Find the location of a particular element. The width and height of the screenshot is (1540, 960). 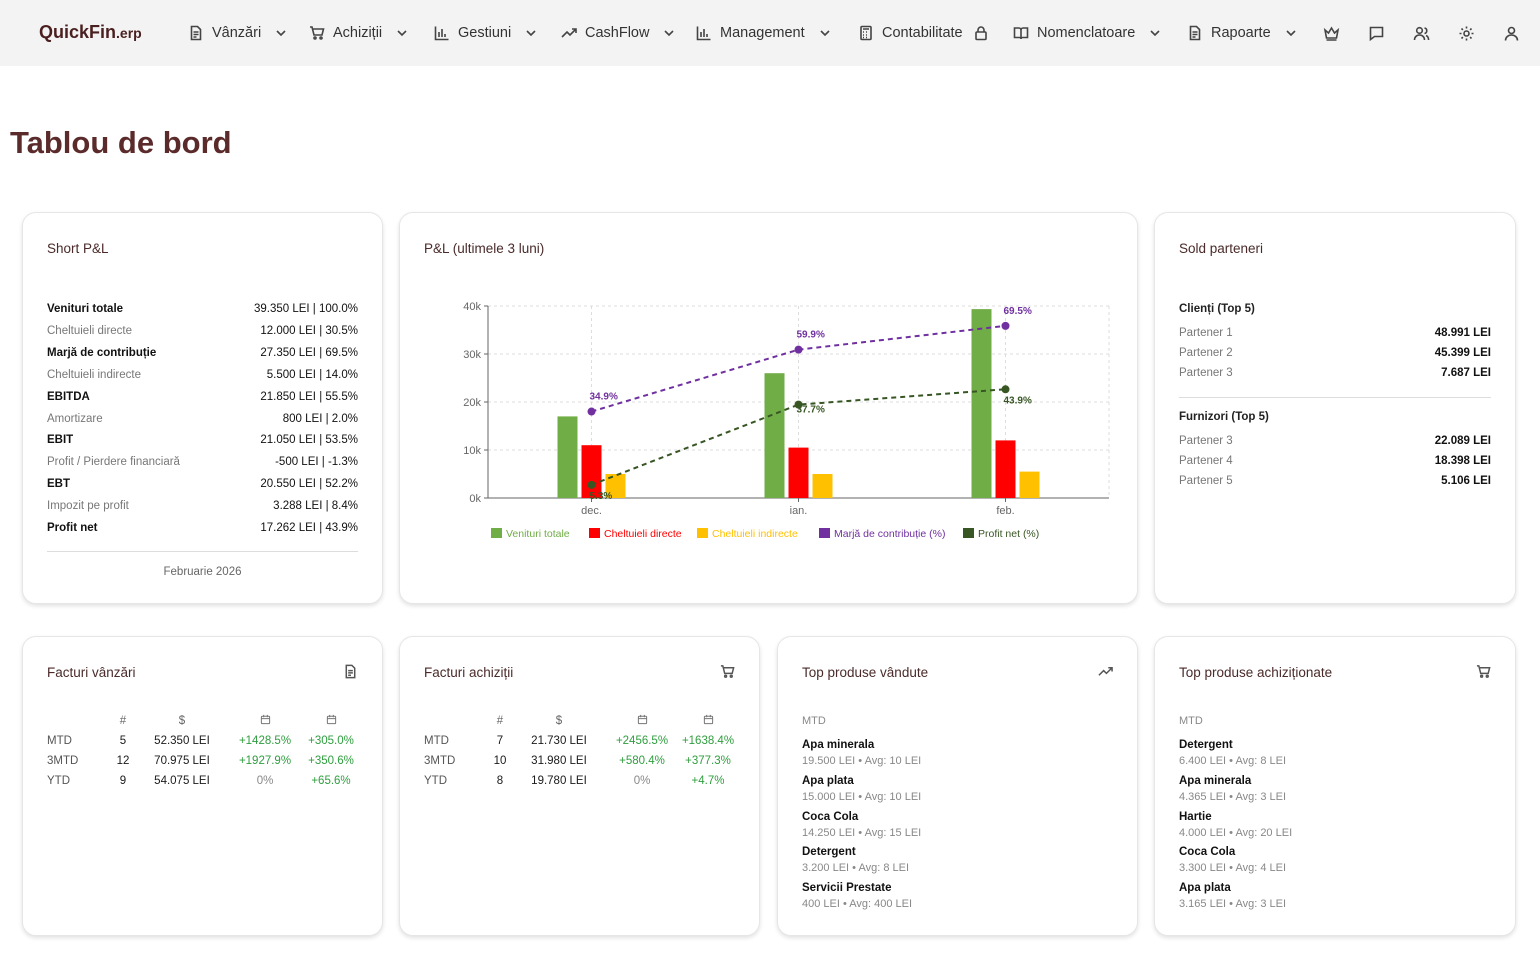

table-row: 3MTD 12 70.975 LEI +1927.9% +350.6% is located at coordinates (203, 761).